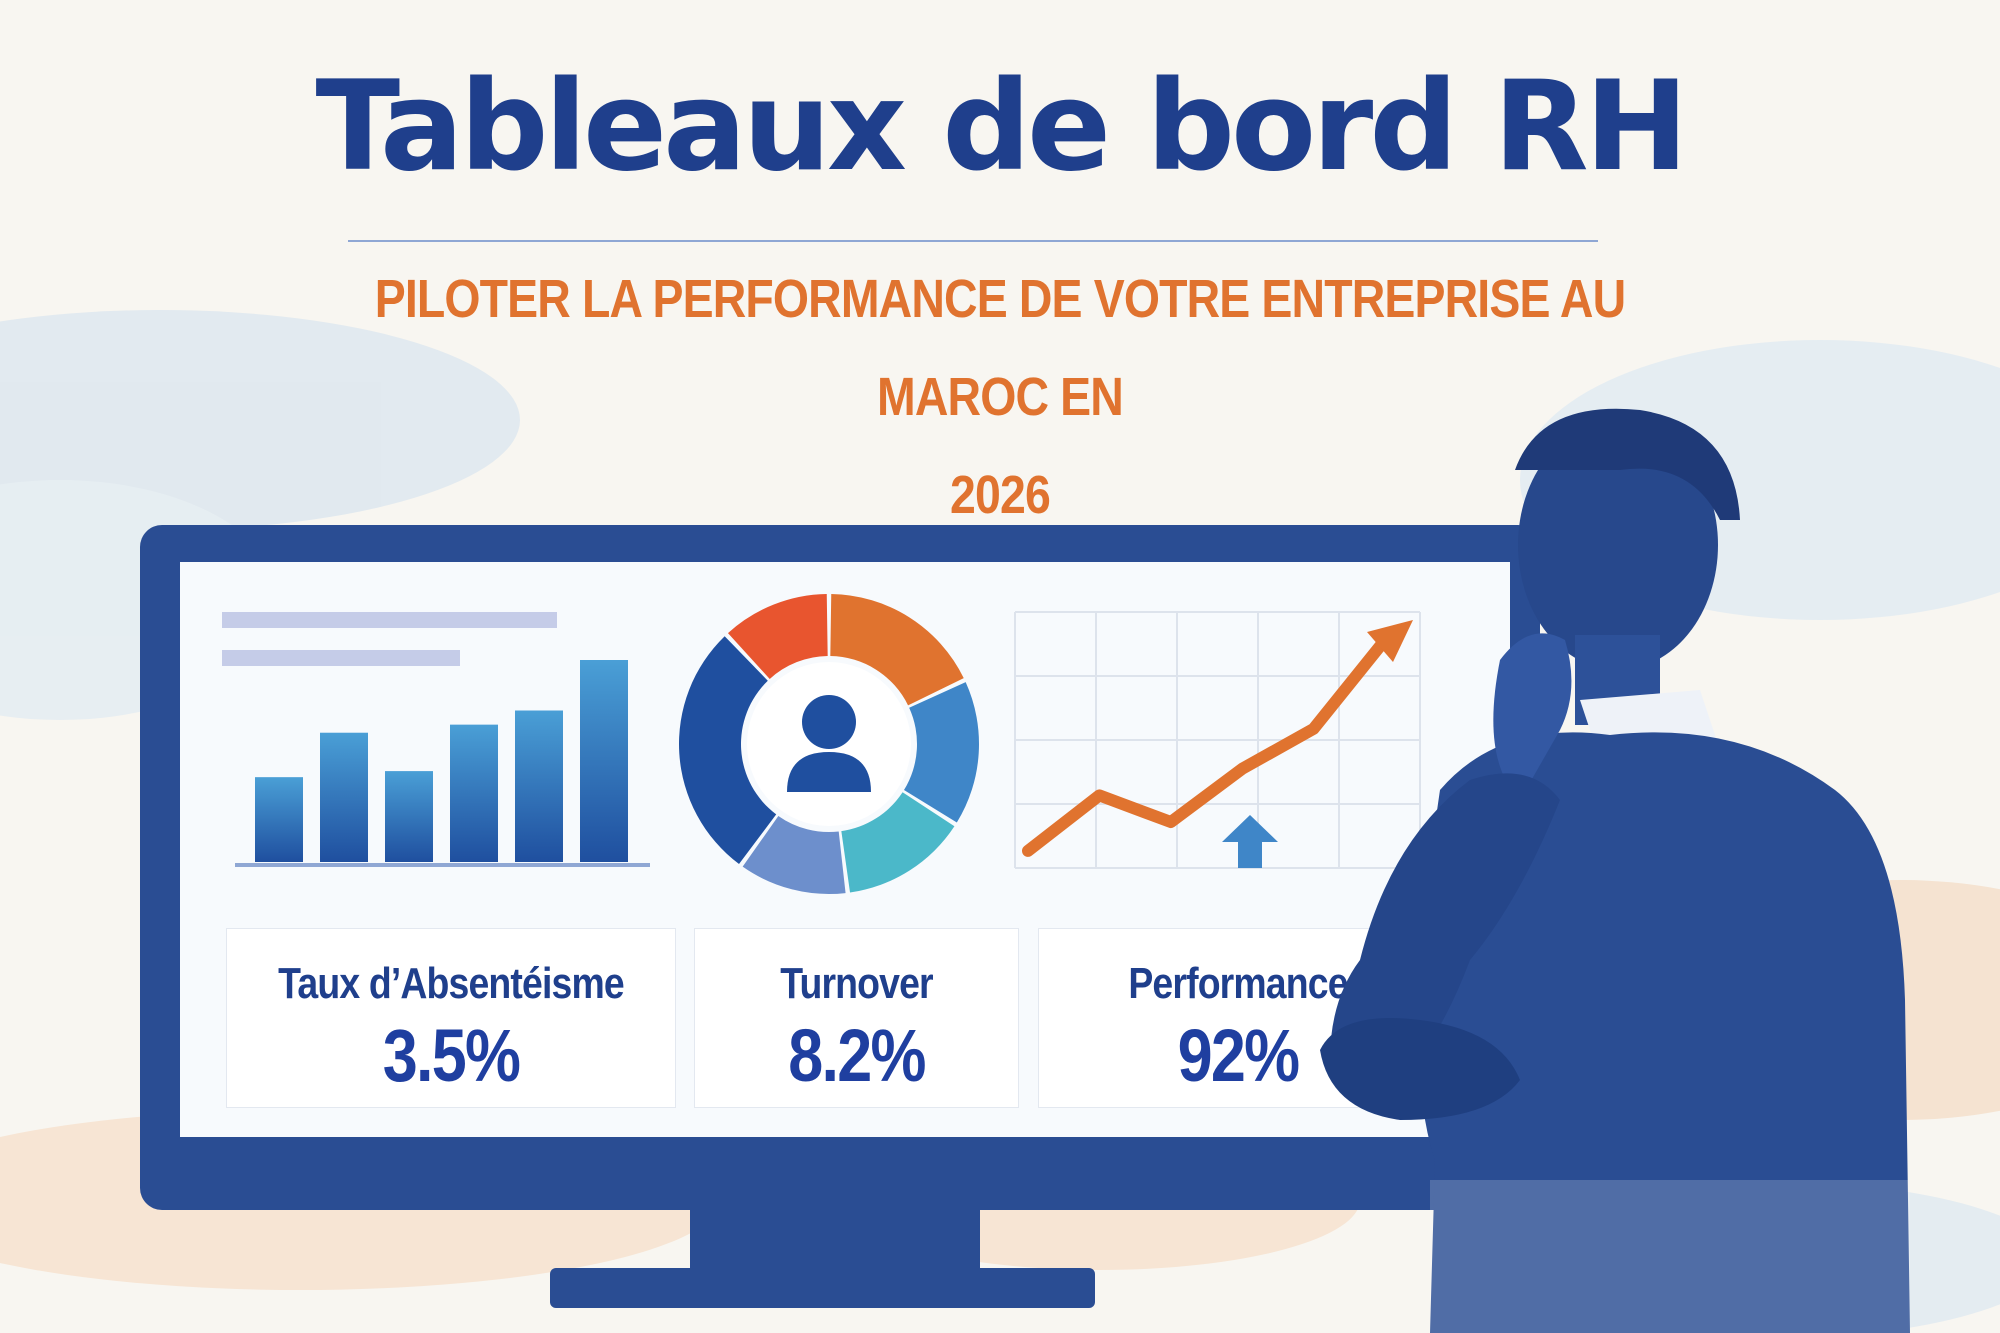 This screenshot has width=2000, height=1333. I want to click on kpi-card-performance: Performance 92%, so click(1238, 1018).